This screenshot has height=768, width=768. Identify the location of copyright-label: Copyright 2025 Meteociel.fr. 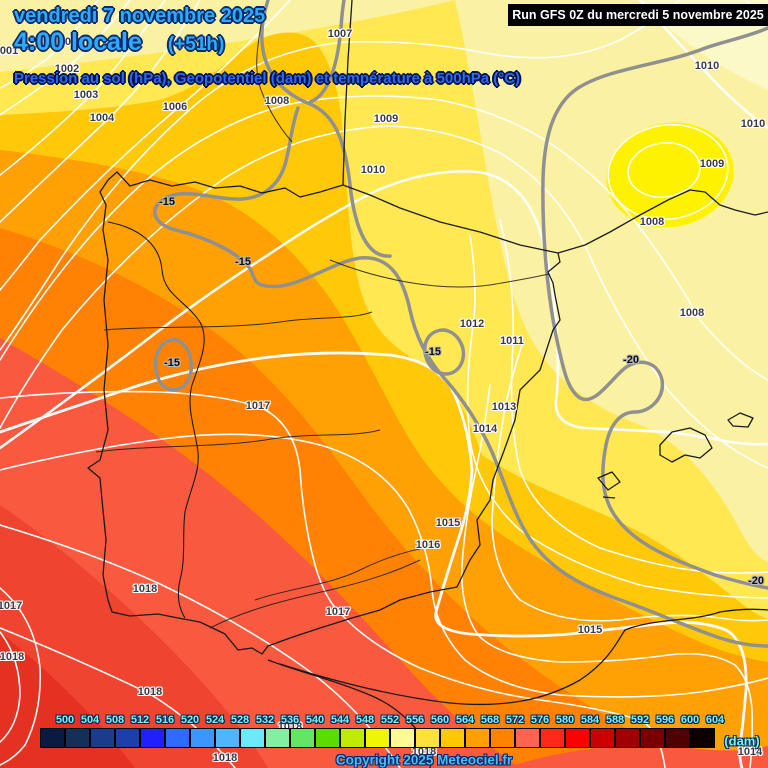
(424, 760).